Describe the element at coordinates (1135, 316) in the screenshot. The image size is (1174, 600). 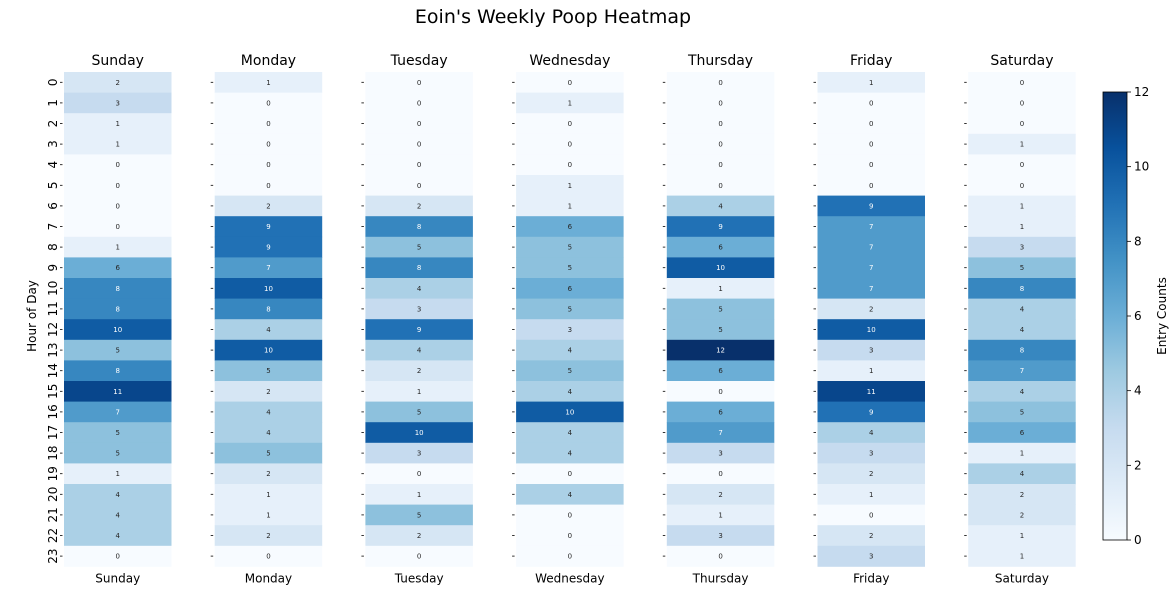
I see `colorbar: 0 2 4 6 8 10 12 Entry Counts` at that location.